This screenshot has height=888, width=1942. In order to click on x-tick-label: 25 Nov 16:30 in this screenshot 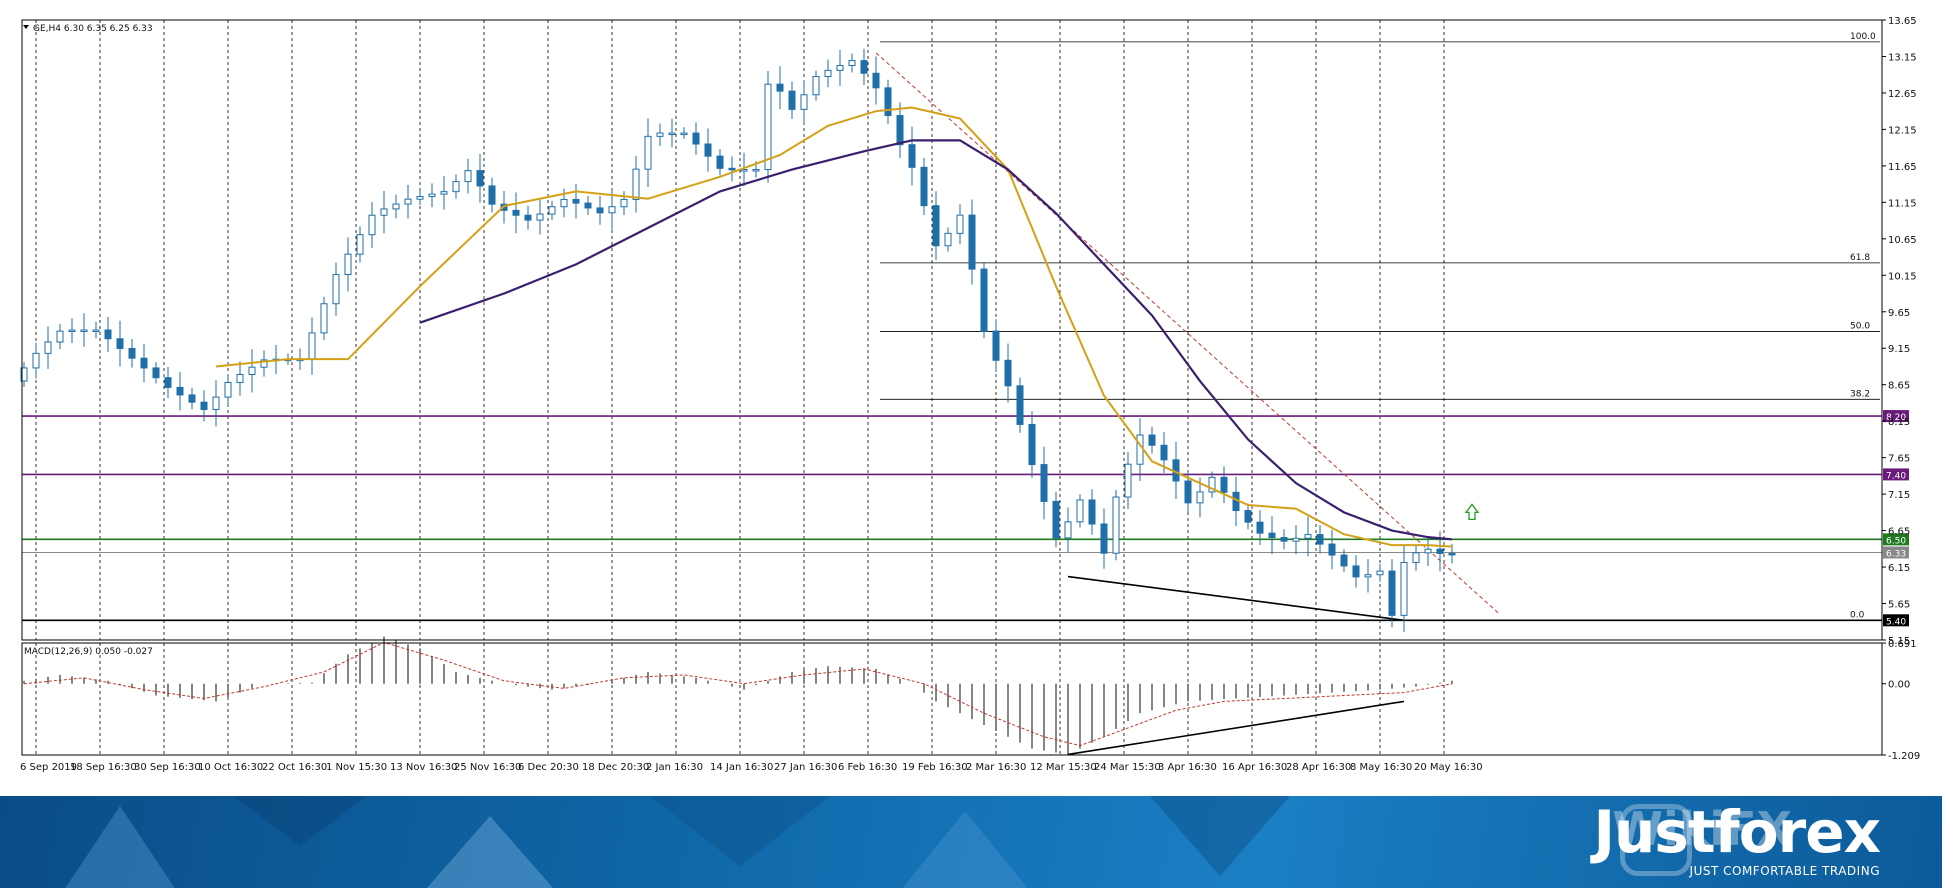, I will do `click(487, 767)`.